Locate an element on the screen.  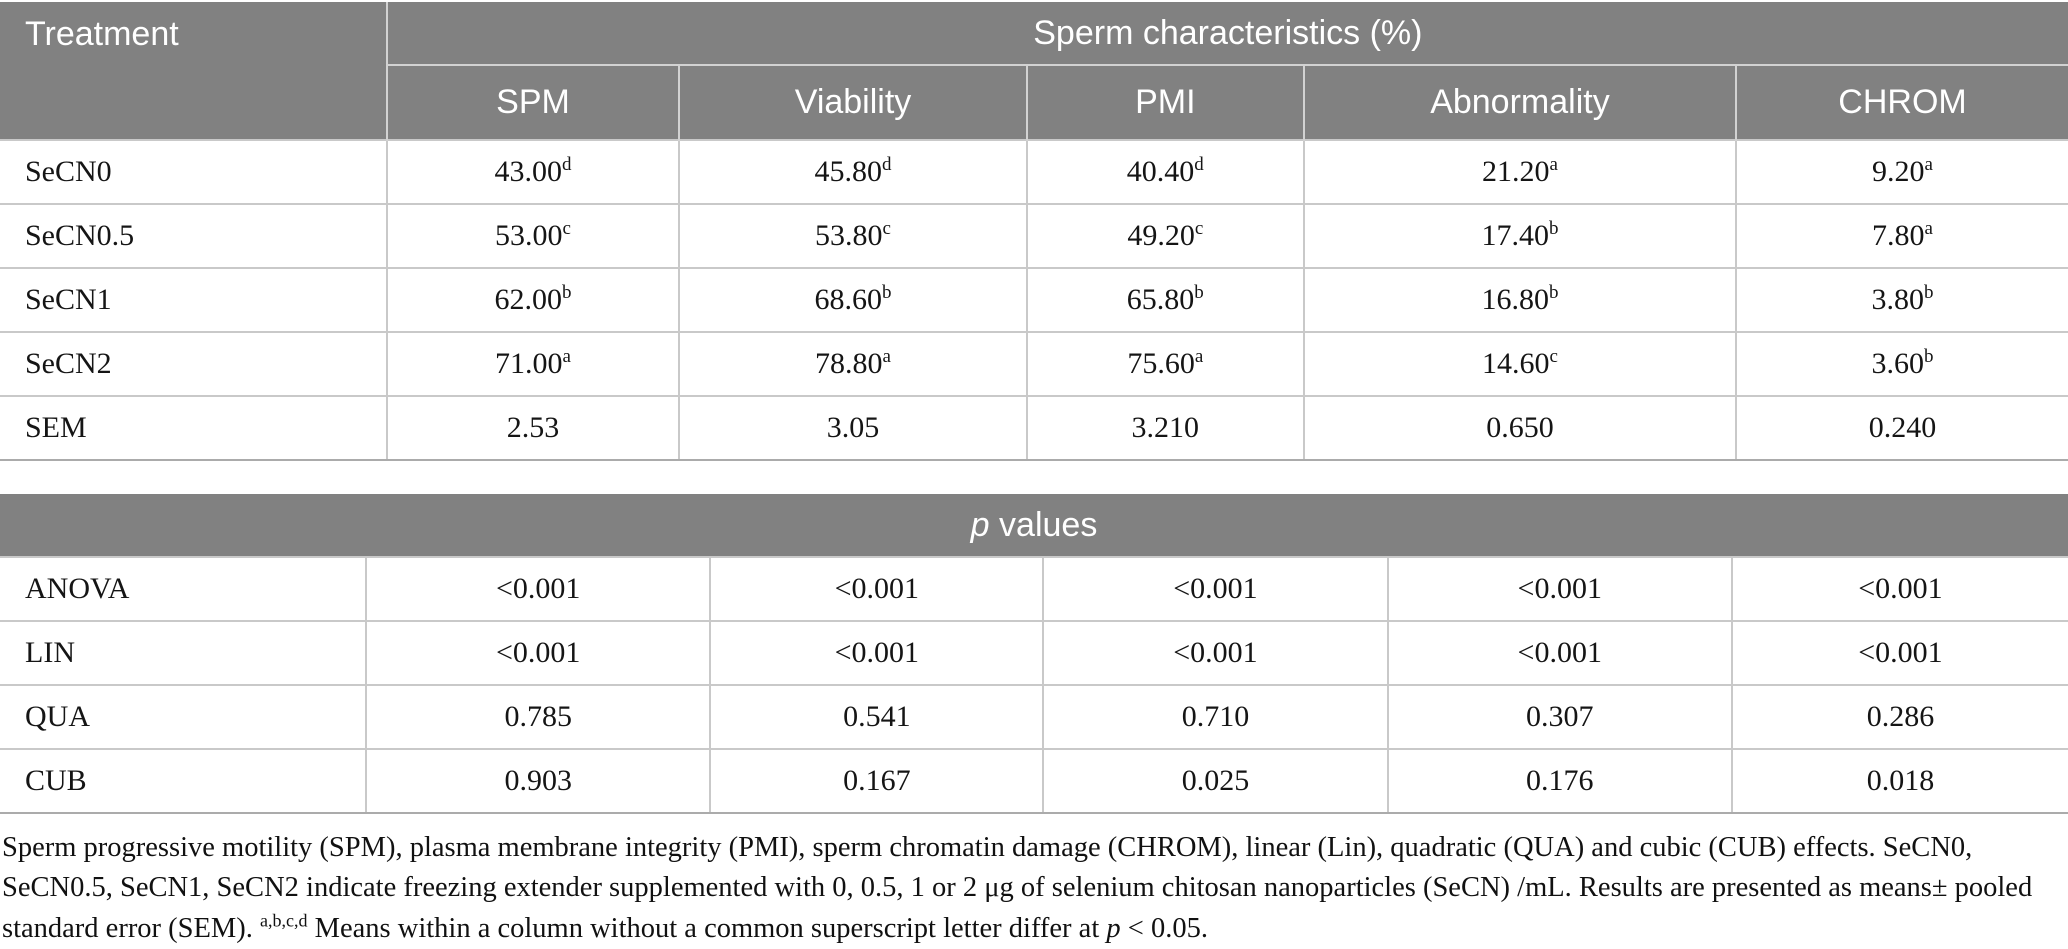
cell-value: 65.80 is located at coordinates (1160, 299).